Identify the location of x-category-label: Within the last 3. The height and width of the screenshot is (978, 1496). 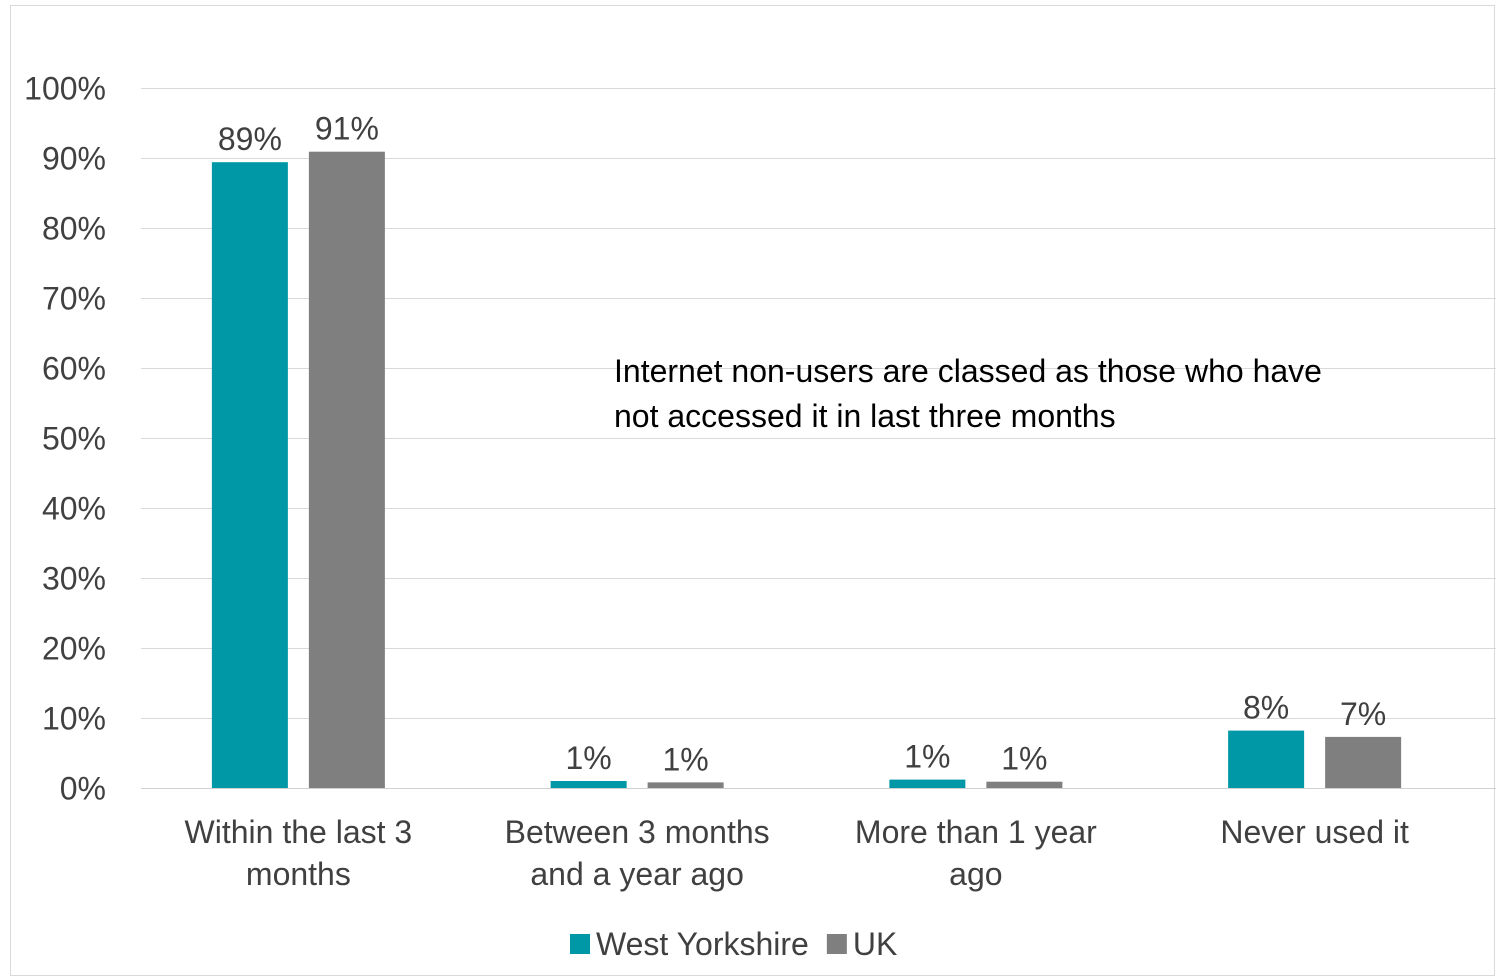
(299, 832).